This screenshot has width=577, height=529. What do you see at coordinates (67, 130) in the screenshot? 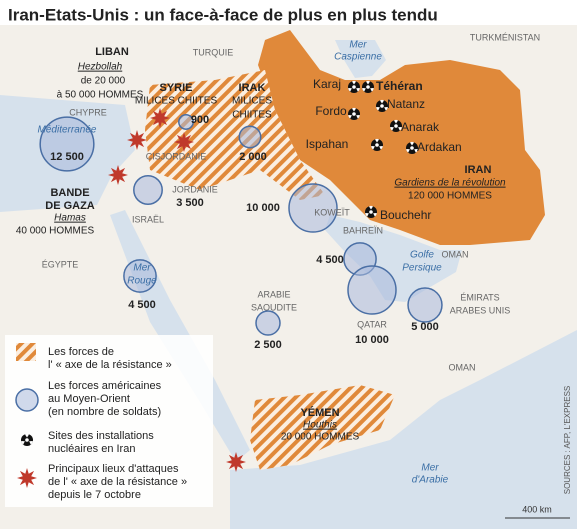
I see `sea-label: Méditerranée` at bounding box center [67, 130].